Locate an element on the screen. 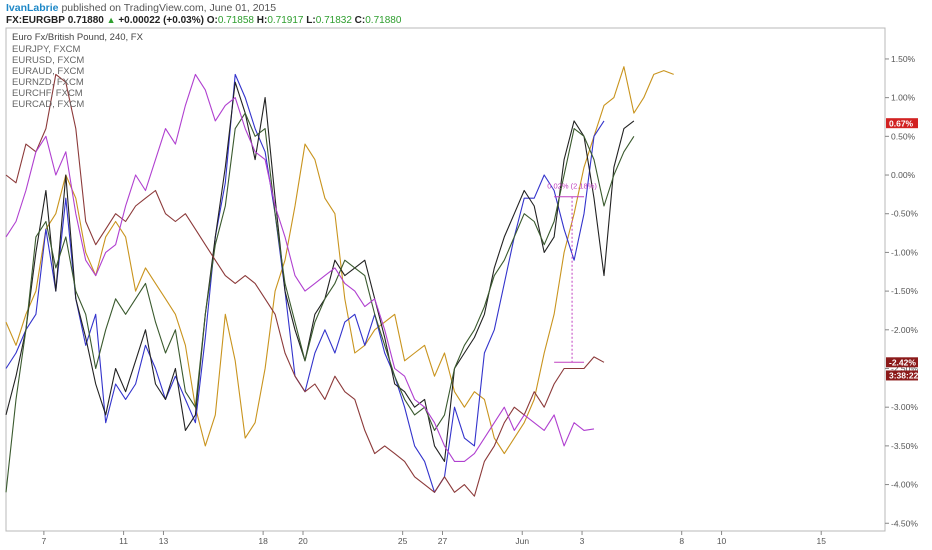 This screenshot has width=932, height=550. legend-entry-3: EURAUD, FXCM is located at coordinates (48, 71).